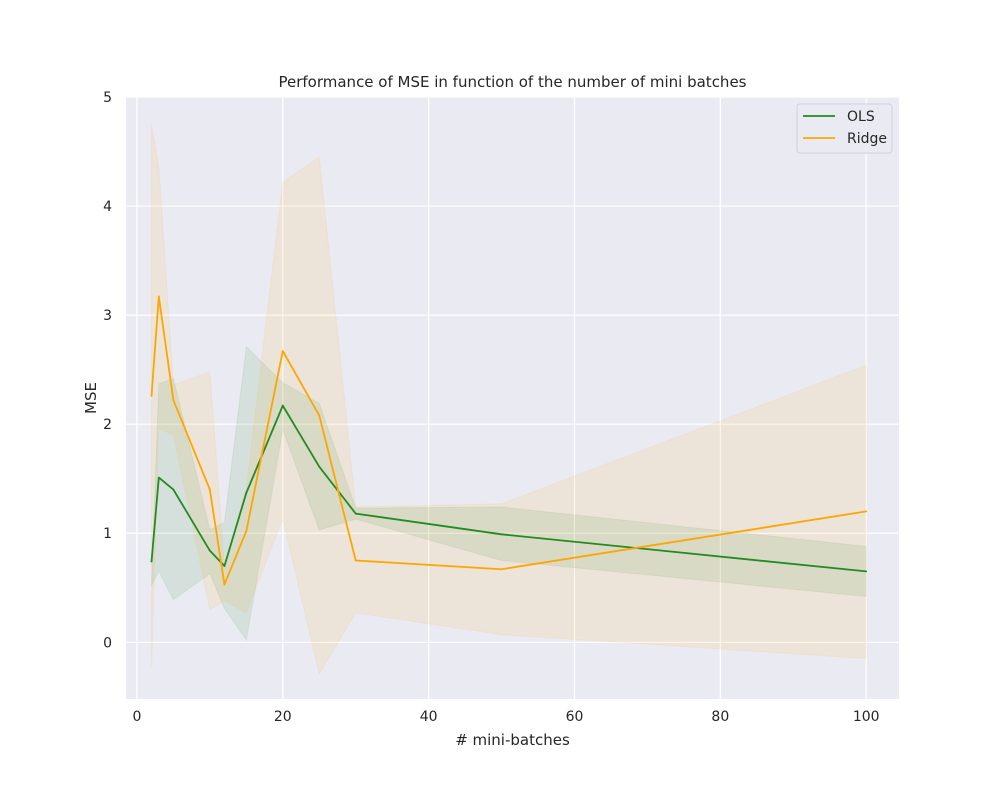 Image resolution: width=1000 pixels, height=800 pixels. I want to click on x-tick-label: 40, so click(429, 717).